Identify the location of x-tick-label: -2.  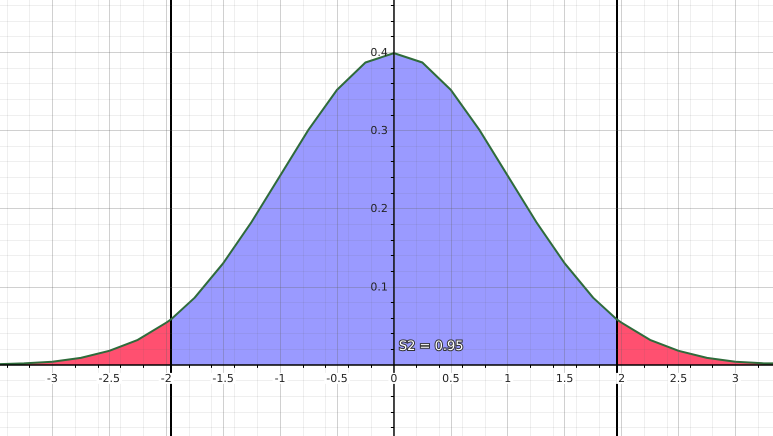
(166, 378).